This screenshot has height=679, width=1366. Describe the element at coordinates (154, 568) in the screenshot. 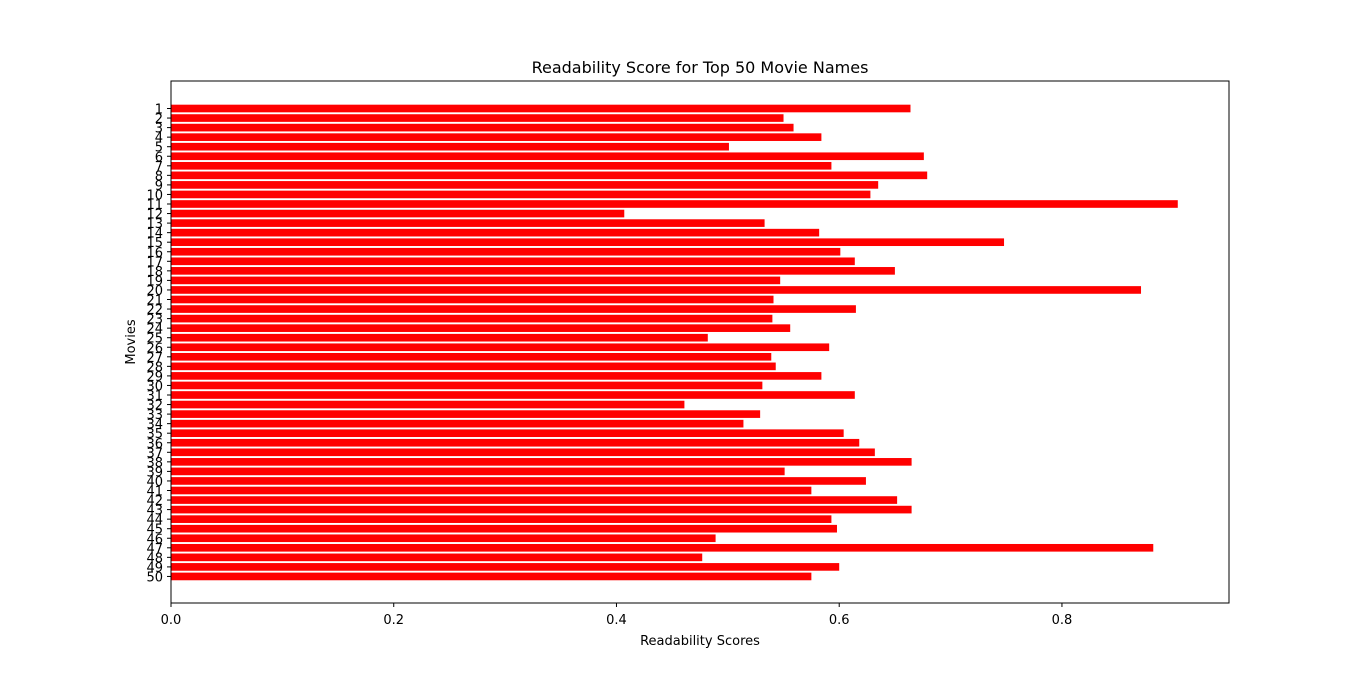

I see `y-tick-label: 49` at that location.